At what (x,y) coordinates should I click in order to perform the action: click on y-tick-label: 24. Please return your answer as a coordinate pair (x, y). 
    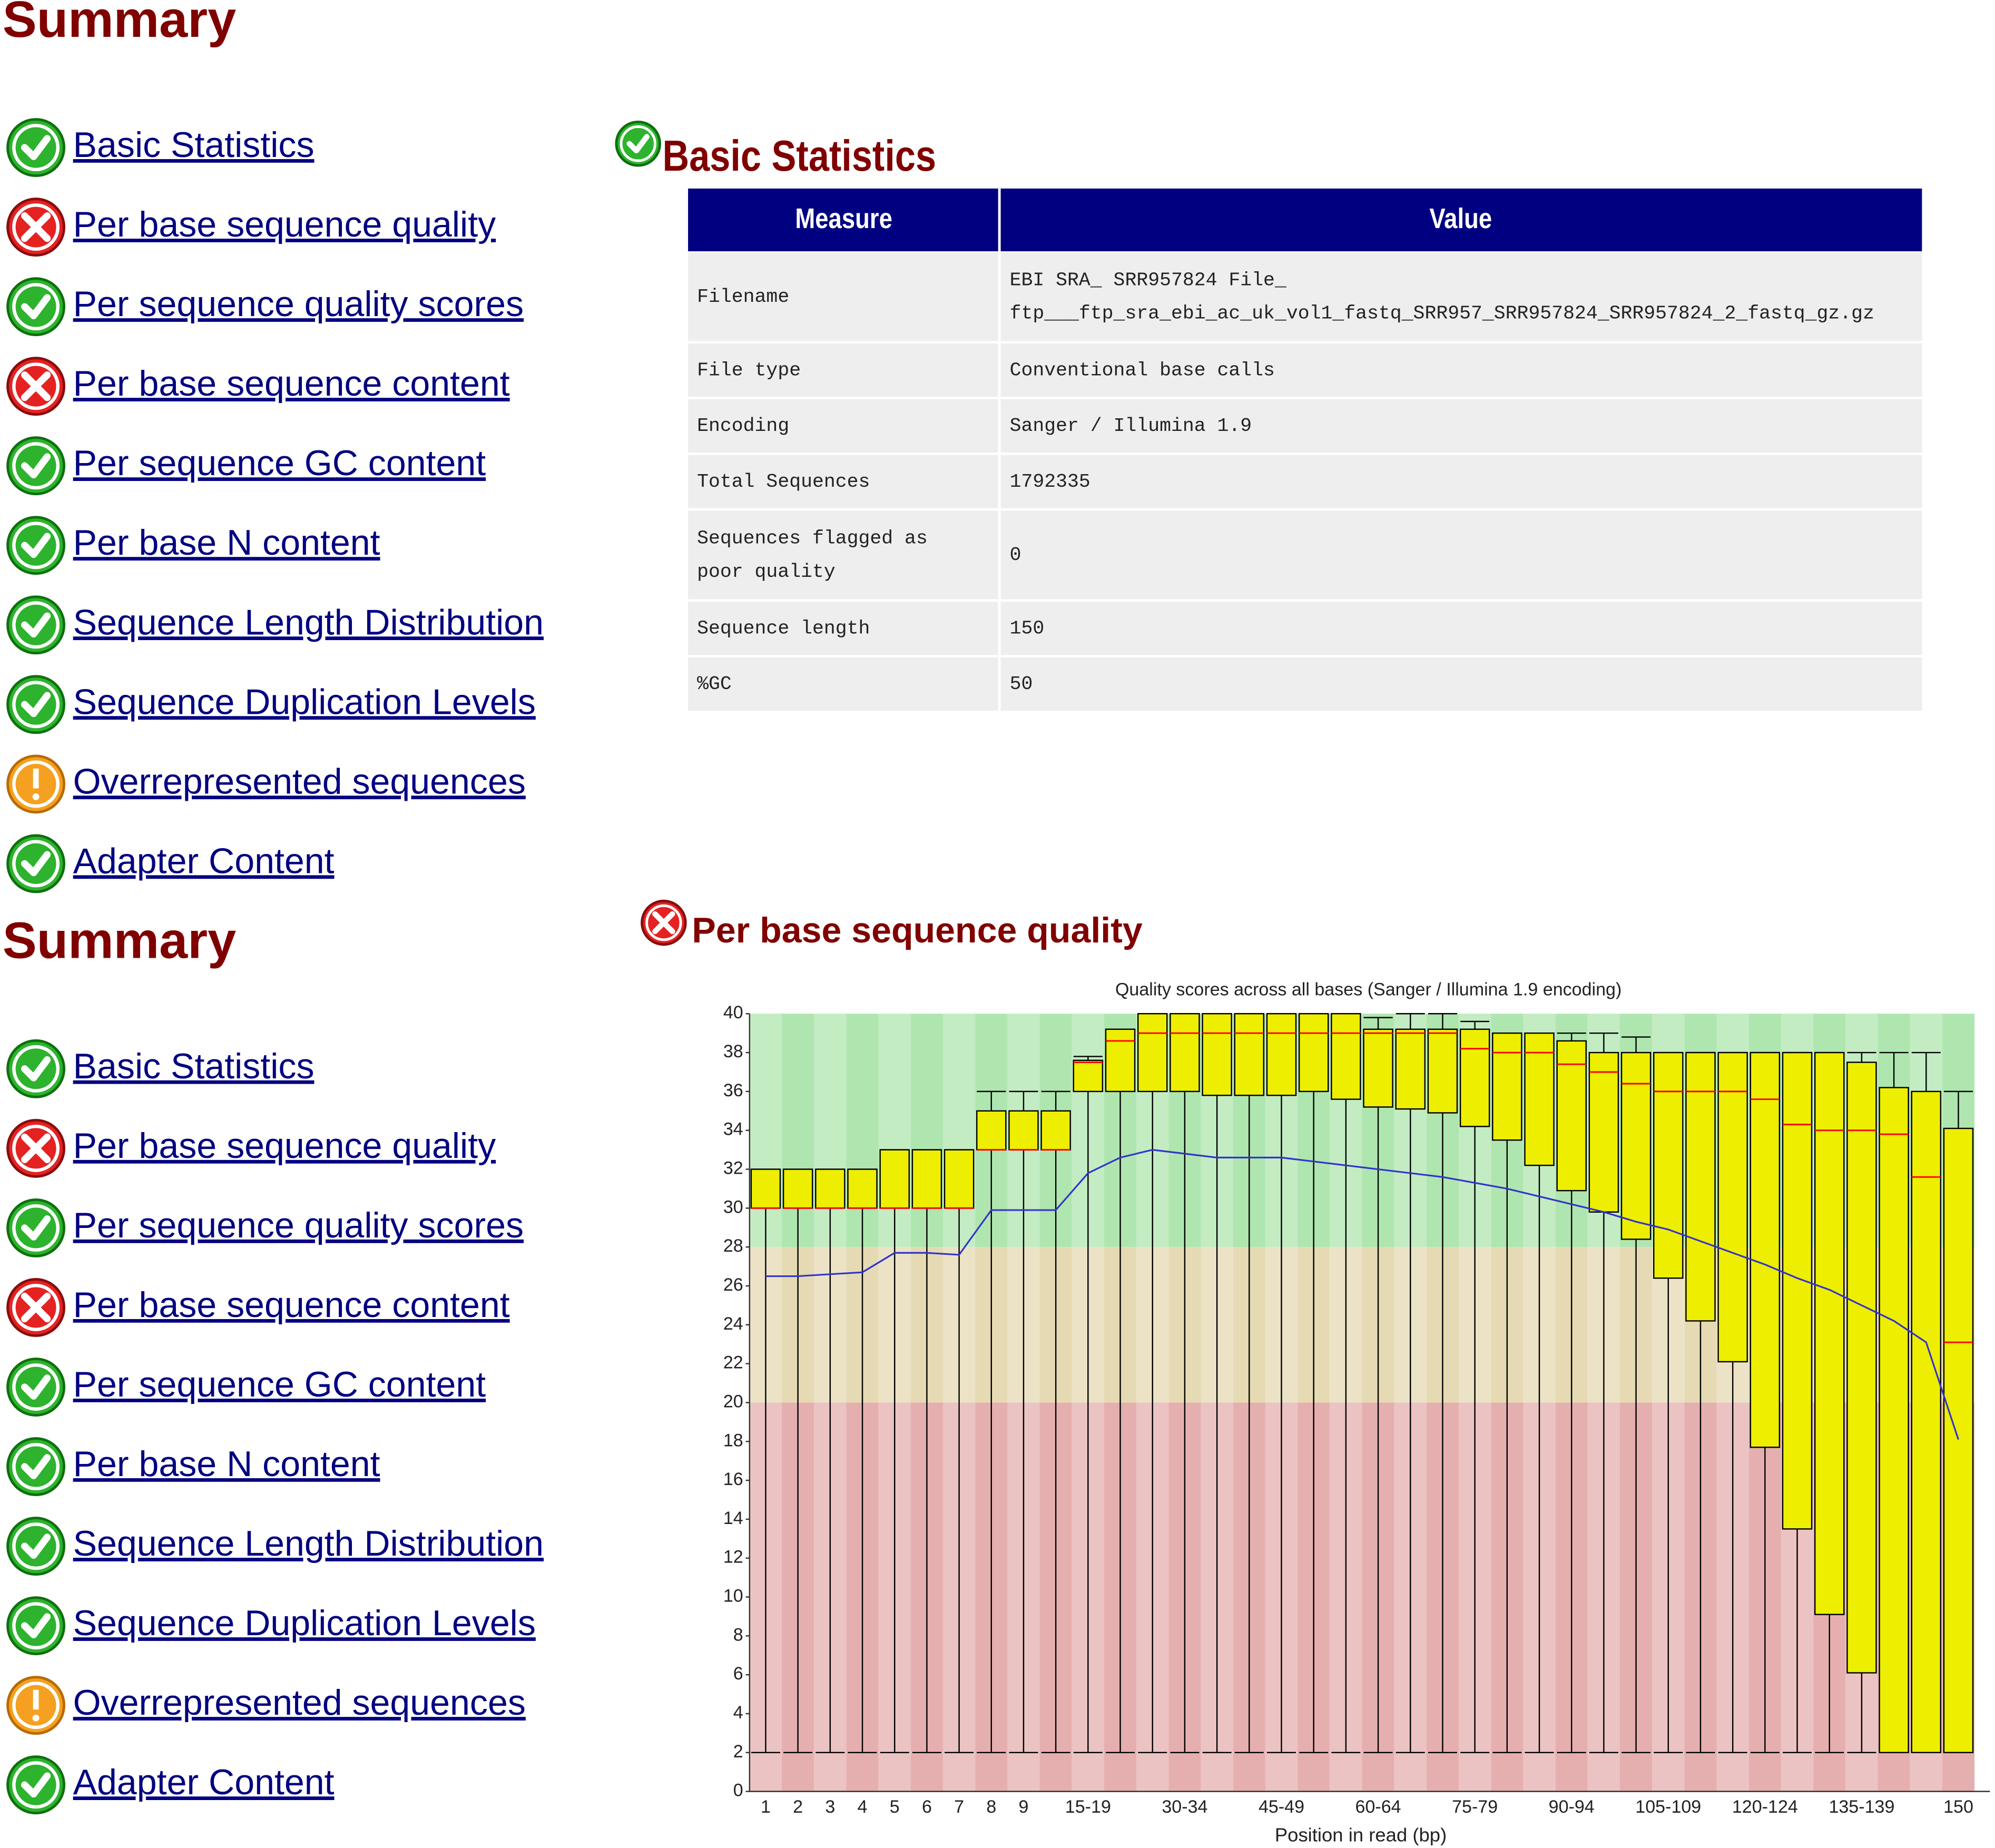
    Looking at the image, I should click on (733, 1324).